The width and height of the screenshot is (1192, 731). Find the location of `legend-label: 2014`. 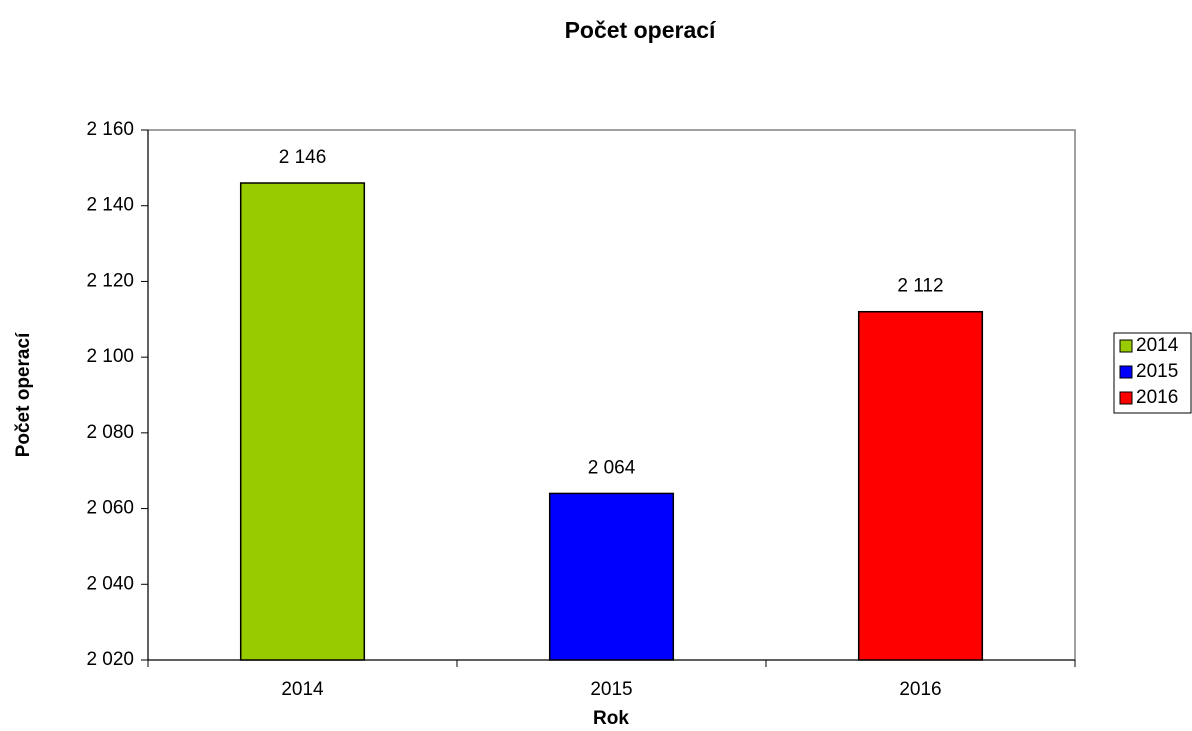

legend-label: 2014 is located at coordinates (1157, 345).